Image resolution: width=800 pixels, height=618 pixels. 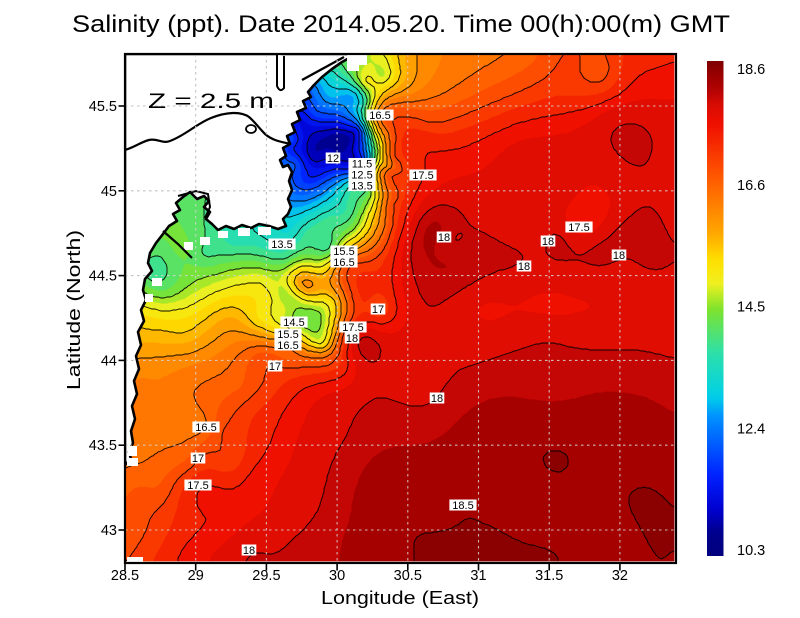 What do you see at coordinates (751, 551) in the screenshot?
I see `svg-text: 10.3` at bounding box center [751, 551].